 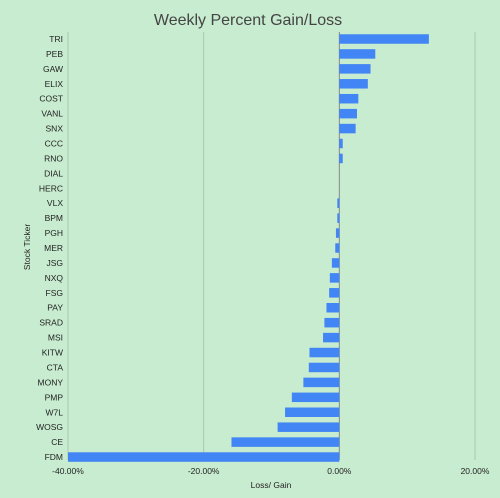 What do you see at coordinates (49, 427) in the screenshot?
I see `category-label: WOSG` at bounding box center [49, 427].